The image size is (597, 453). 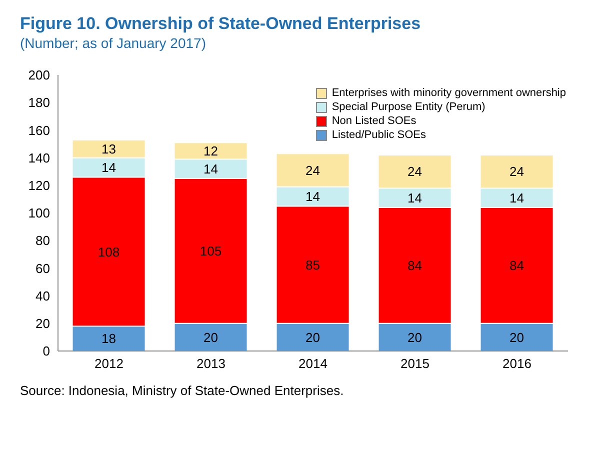 What do you see at coordinates (415, 364) in the screenshot?
I see `x-tick-label: 2015` at bounding box center [415, 364].